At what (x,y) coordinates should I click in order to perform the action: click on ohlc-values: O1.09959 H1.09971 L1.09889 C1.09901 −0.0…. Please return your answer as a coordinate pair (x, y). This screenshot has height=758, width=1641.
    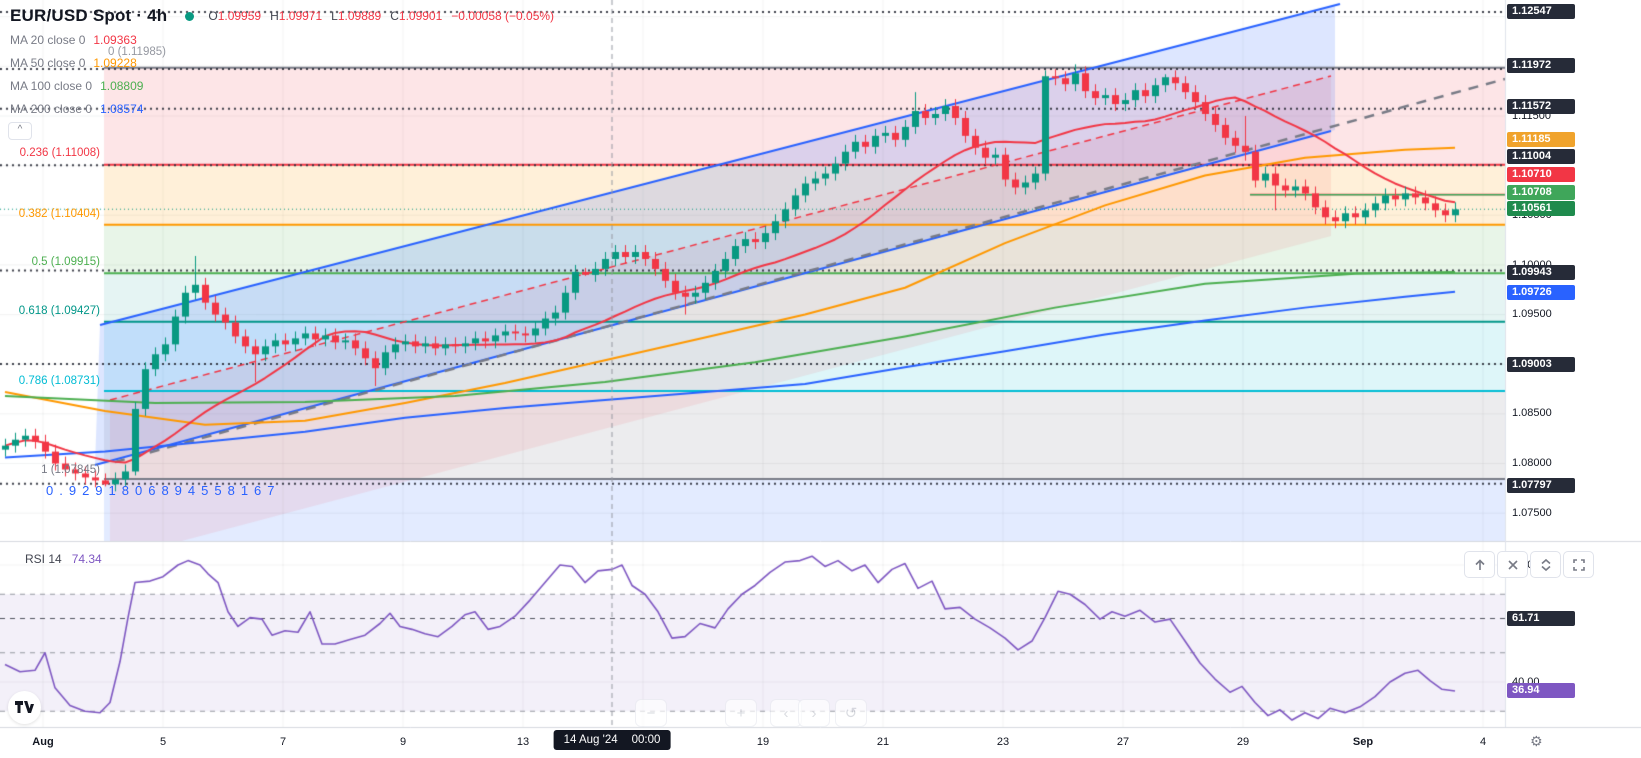
    Looking at the image, I should click on (381, 16).